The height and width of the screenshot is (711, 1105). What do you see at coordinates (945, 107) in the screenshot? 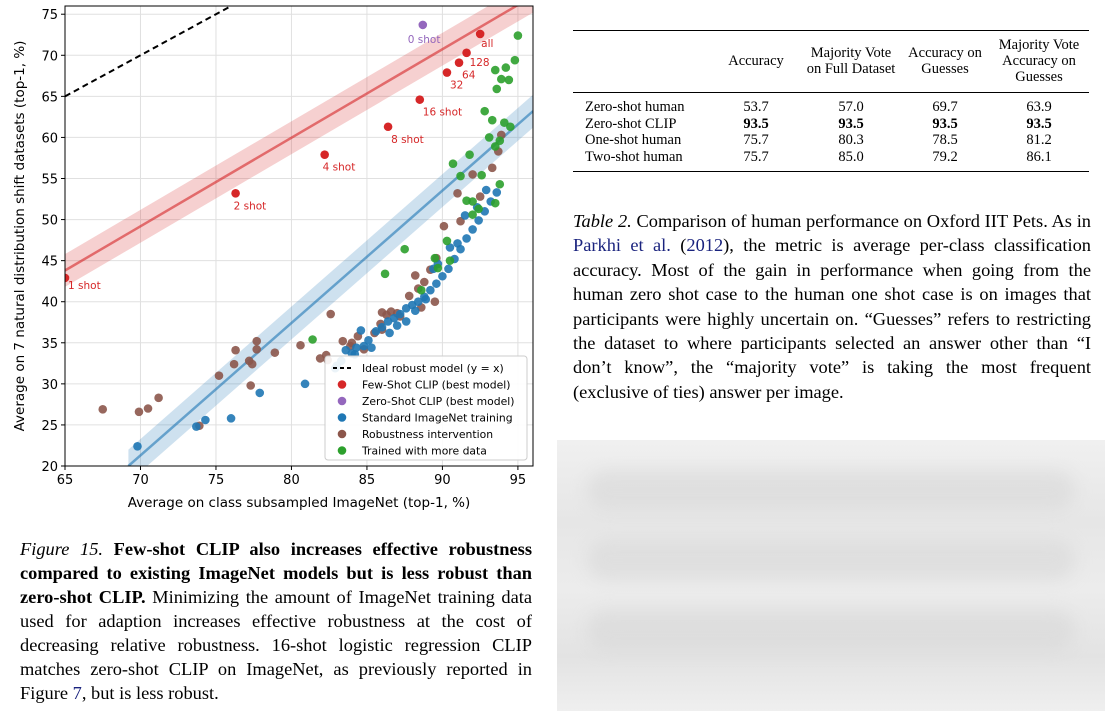
I see `table-cell: 69.7` at bounding box center [945, 107].